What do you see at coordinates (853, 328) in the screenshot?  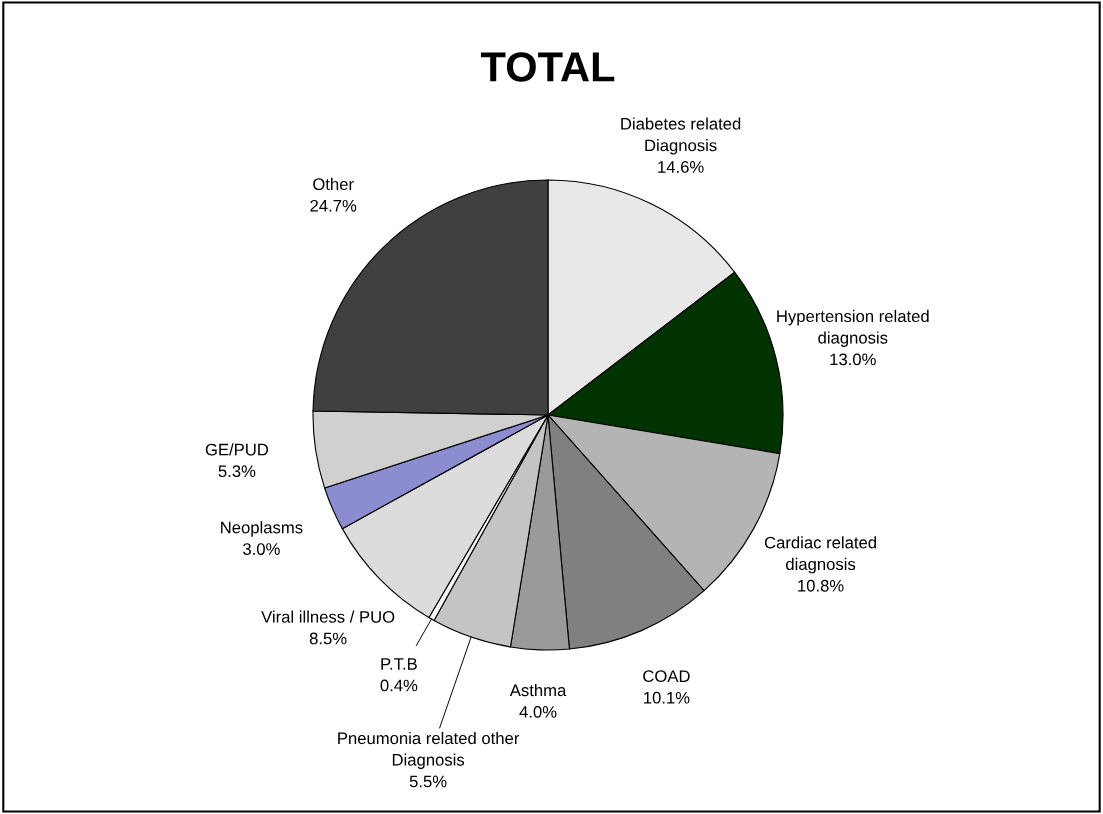 I see `slice-label: Hypertension related diagnosis` at bounding box center [853, 328].